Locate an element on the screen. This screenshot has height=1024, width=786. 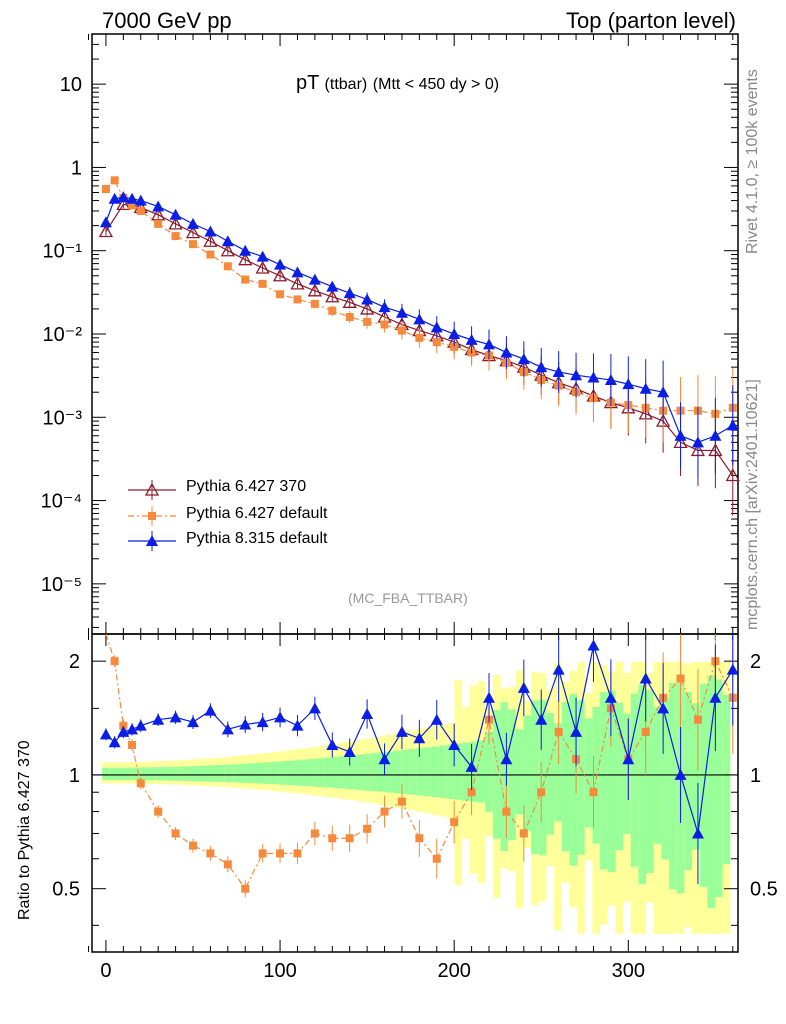
plot-title: pT (ttbar) (Mtt < 450 dy > 0) is located at coordinates (397, 83).